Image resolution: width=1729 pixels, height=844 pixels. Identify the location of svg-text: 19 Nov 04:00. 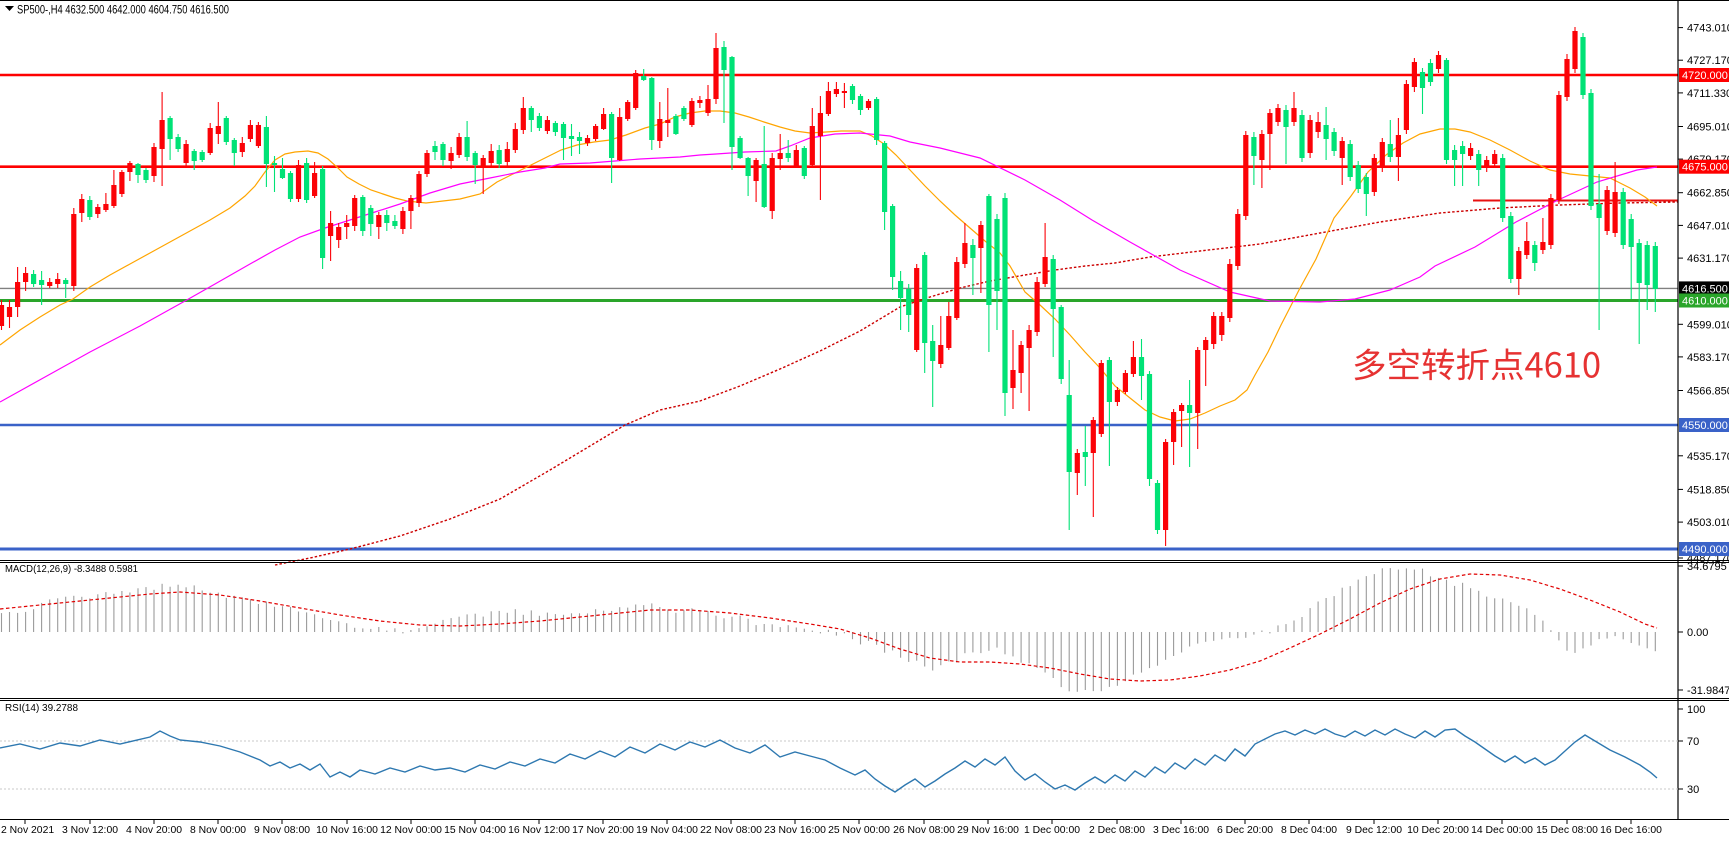
(667, 830).